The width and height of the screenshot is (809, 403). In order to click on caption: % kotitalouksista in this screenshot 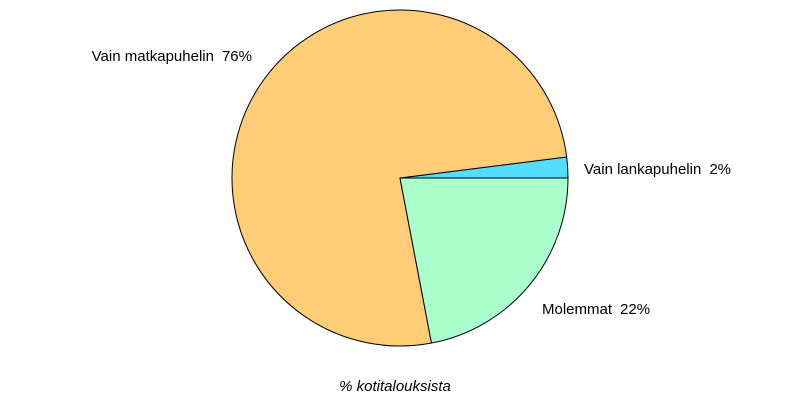, I will do `click(395, 386)`.